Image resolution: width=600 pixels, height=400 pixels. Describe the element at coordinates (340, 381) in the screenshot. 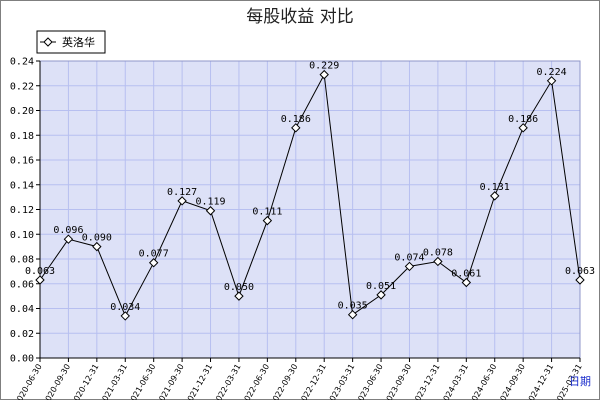

I see `x-tick-label: 2023-03-31` at that location.